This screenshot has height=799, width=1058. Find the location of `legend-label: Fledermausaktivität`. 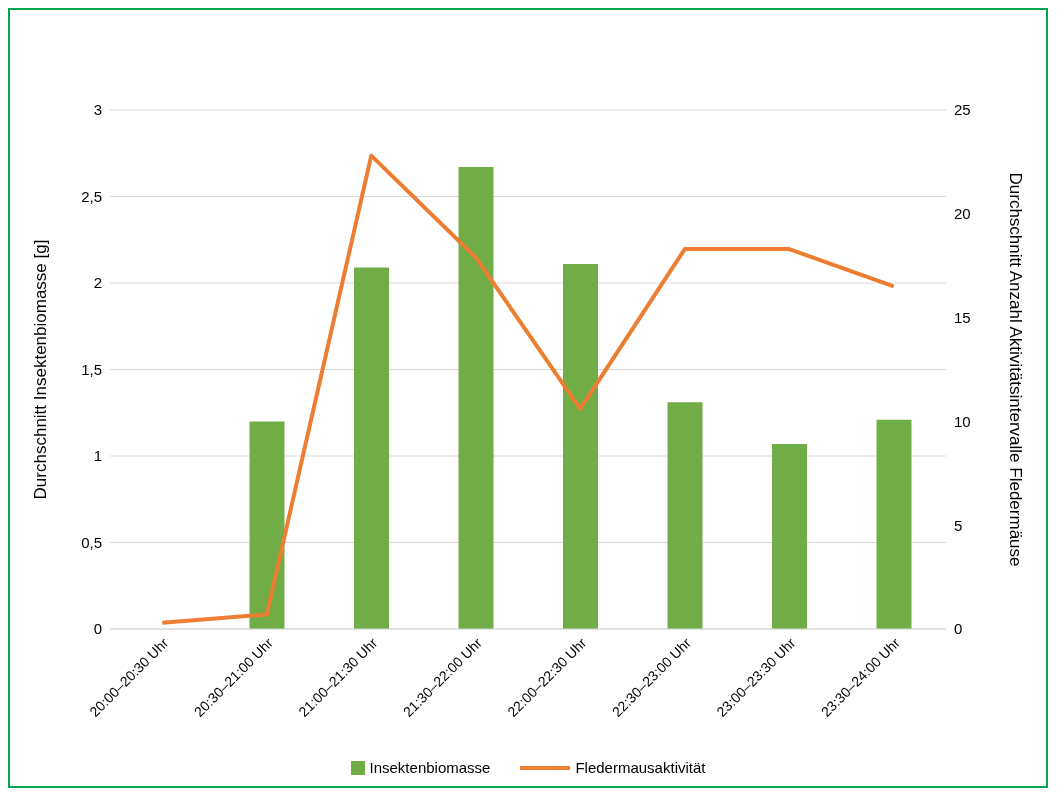

legend-label: Fledermausaktivität is located at coordinates (640, 767).